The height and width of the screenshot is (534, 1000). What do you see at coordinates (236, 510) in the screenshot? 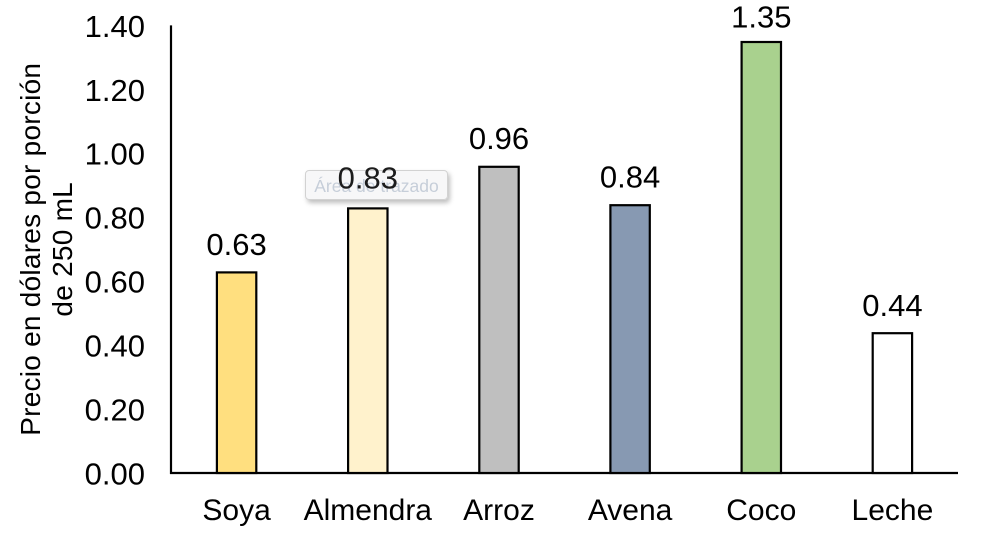
I see `svg-text: Soya` at bounding box center [236, 510].